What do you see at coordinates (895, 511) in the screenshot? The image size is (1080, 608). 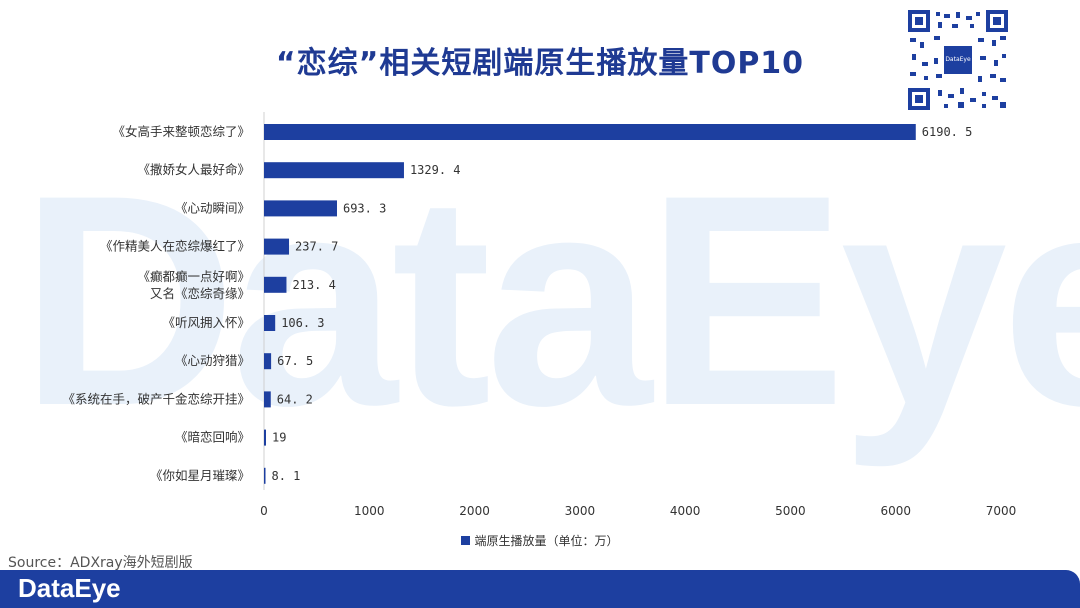 I see `x-tick-label: 6000` at bounding box center [895, 511].